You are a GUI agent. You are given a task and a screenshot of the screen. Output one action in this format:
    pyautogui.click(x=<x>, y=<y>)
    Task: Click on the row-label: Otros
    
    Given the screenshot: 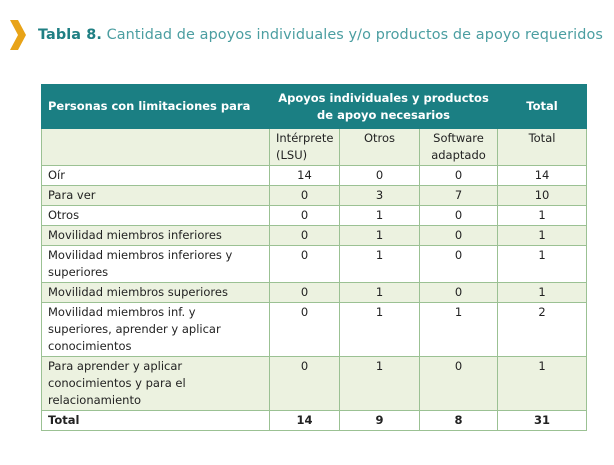 What is the action you would take?
    pyautogui.click(x=155, y=215)
    